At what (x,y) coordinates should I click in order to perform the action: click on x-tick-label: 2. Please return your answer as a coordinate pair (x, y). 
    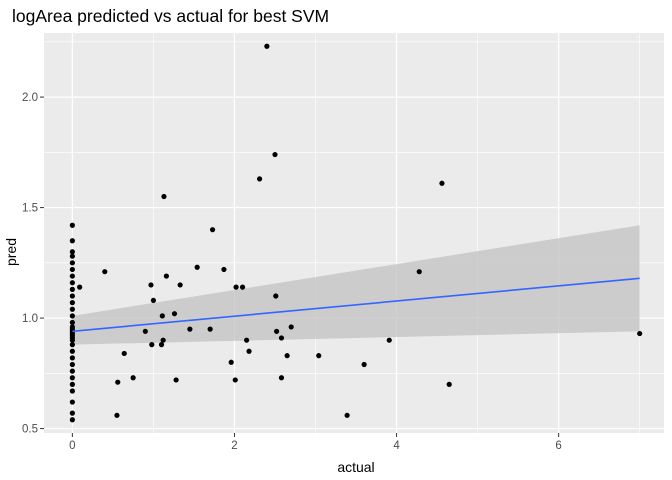
    Looking at the image, I should click on (234, 446).